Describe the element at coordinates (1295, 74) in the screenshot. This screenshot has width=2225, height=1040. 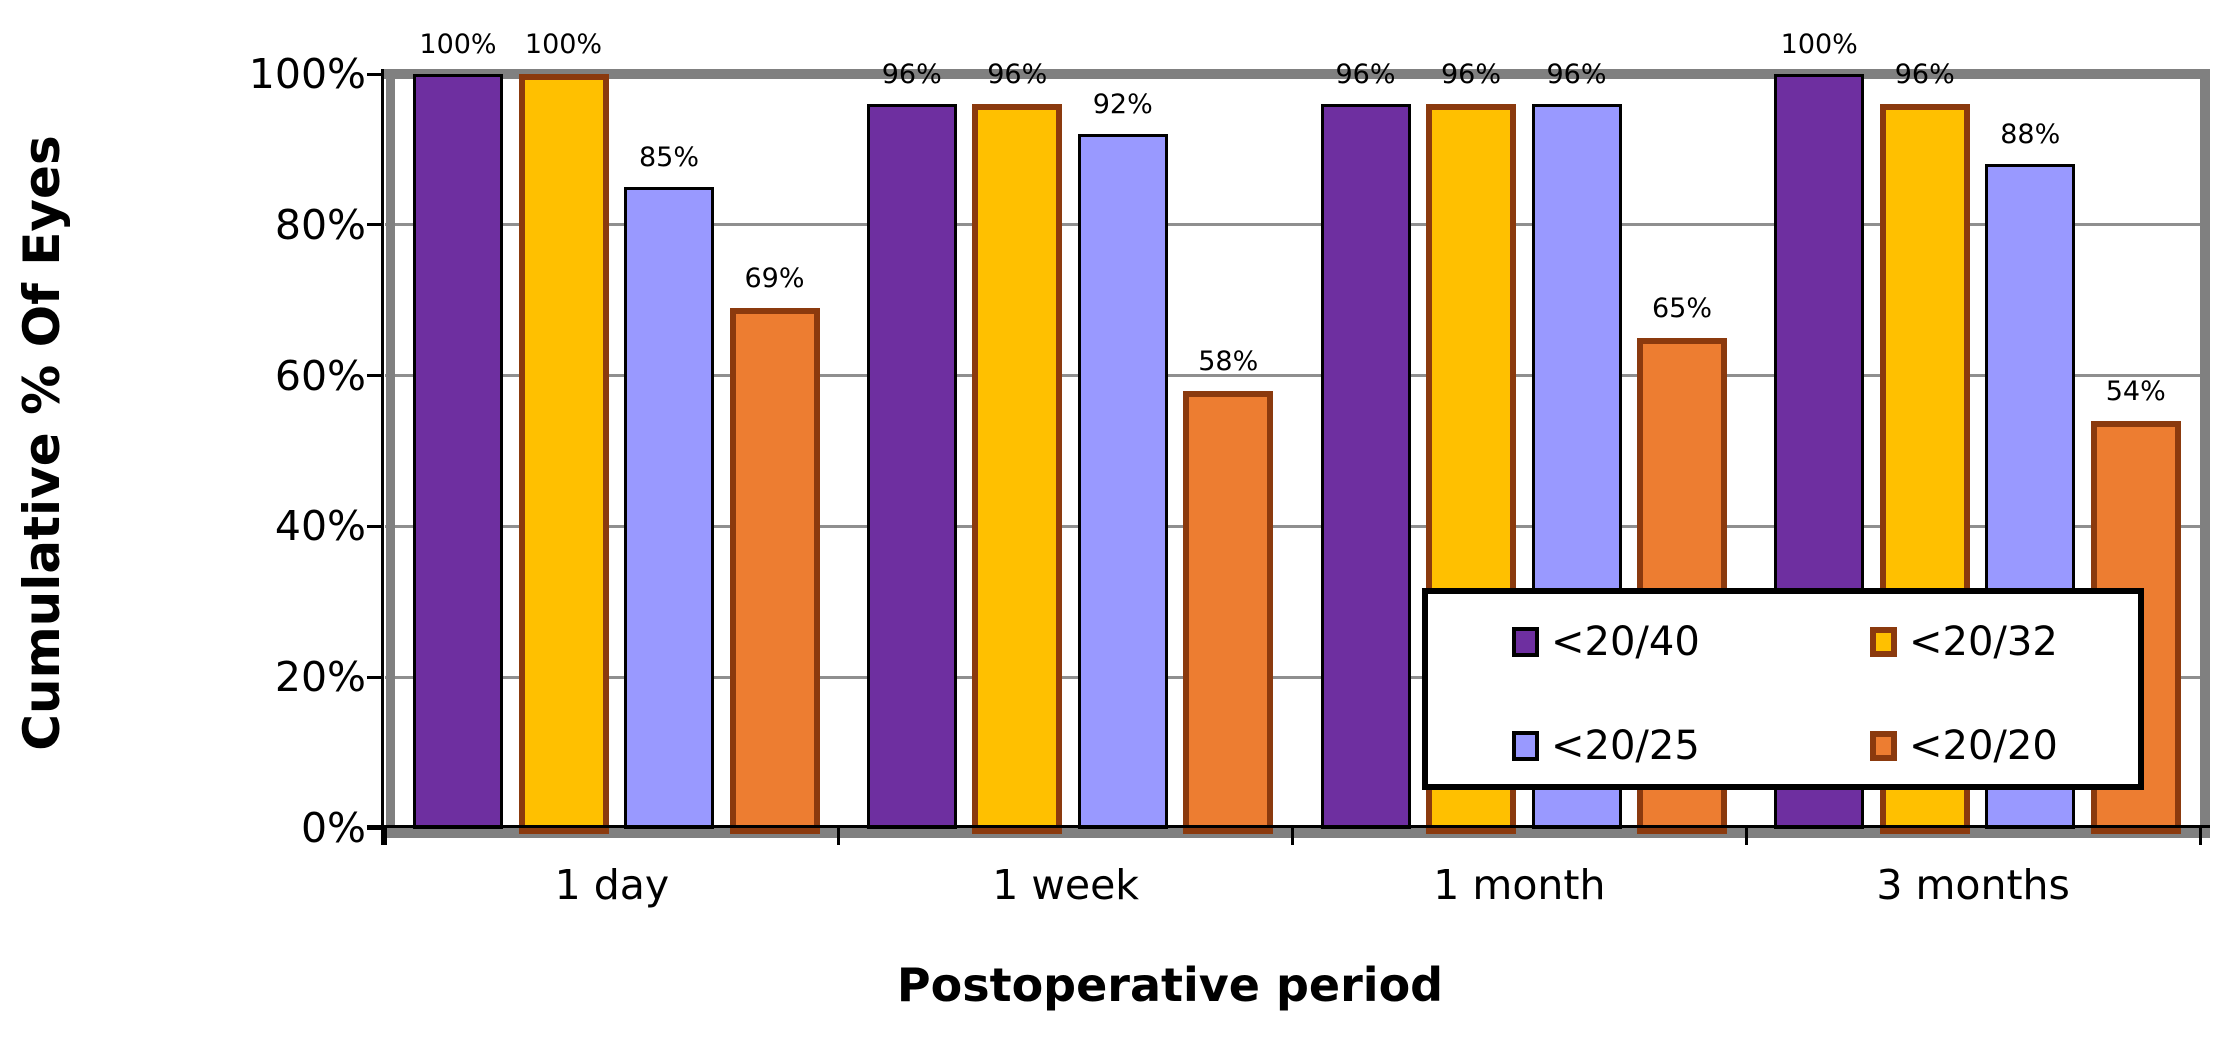
I see `plot-frame-top` at that location.